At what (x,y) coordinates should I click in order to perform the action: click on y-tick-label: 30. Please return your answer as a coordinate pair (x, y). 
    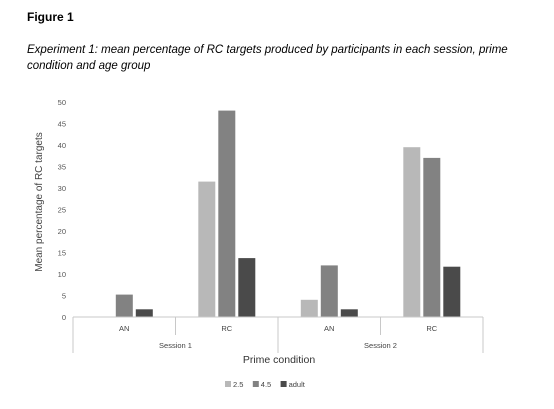
    Looking at the image, I should click on (62, 188).